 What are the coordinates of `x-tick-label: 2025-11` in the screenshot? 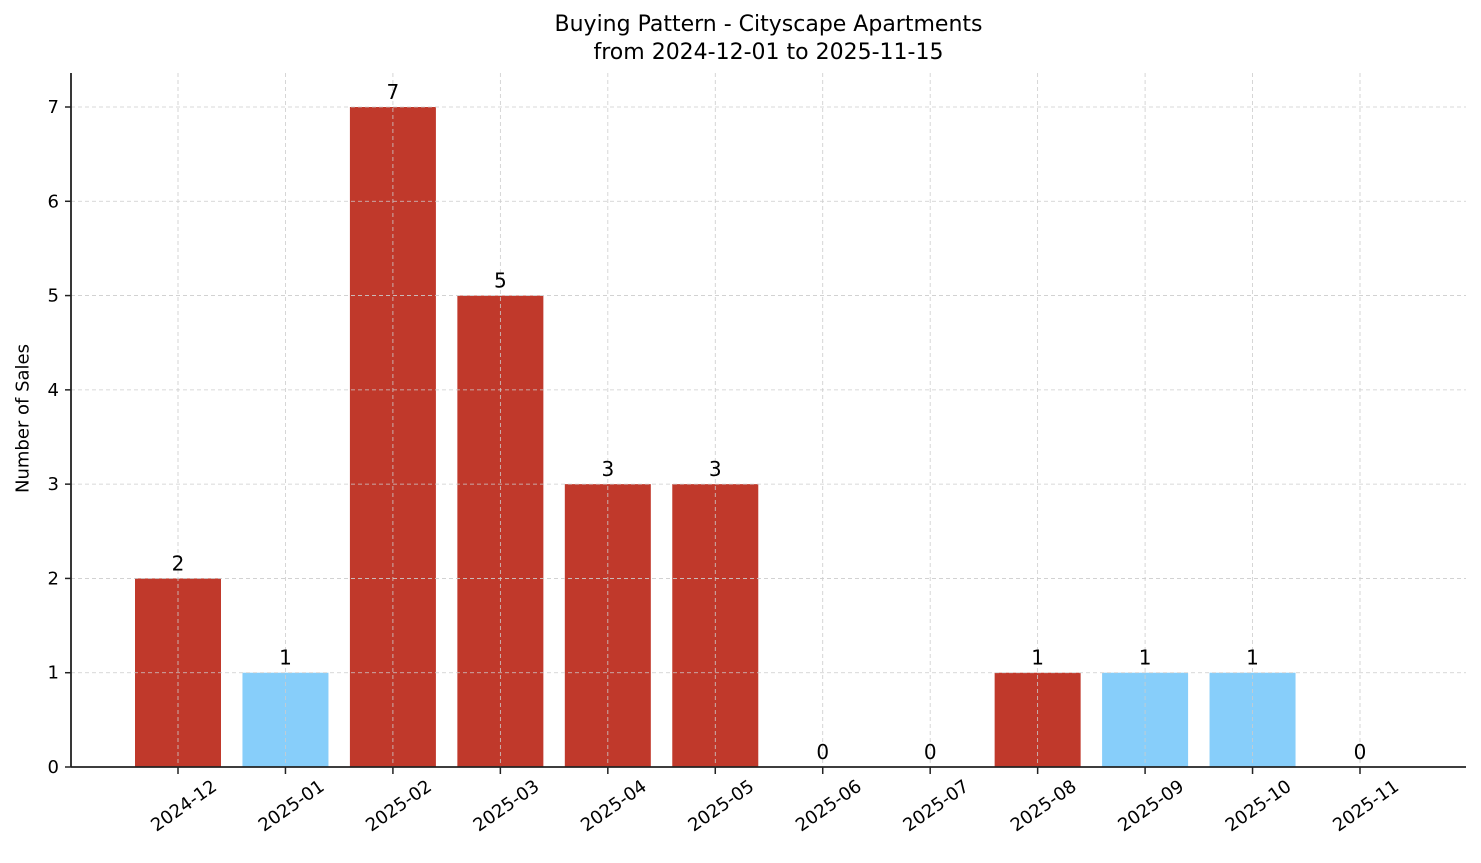 It's located at (1366, 806).